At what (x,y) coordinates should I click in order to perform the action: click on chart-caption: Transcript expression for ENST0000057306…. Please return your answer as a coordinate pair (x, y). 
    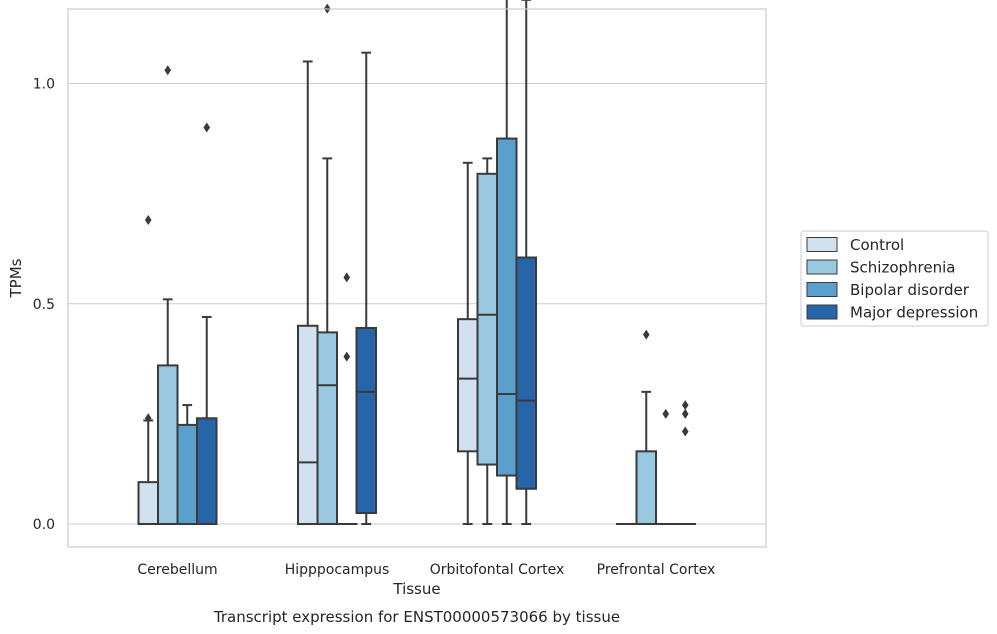
    Looking at the image, I should click on (416, 617).